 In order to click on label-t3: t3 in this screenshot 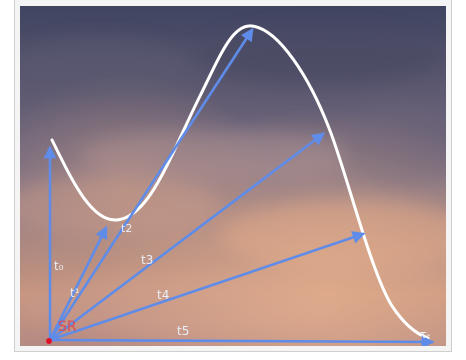, I will do `click(147, 260)`.